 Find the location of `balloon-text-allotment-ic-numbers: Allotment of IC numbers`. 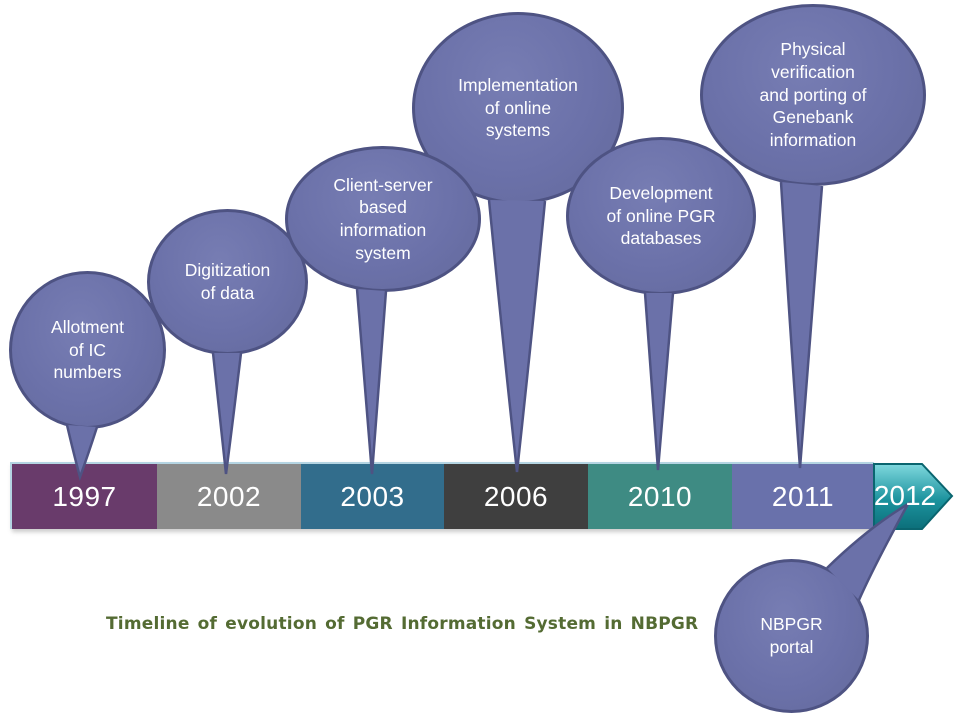

balloon-text-allotment-ic-numbers: Allotment of IC numbers is located at coordinates (87, 349).